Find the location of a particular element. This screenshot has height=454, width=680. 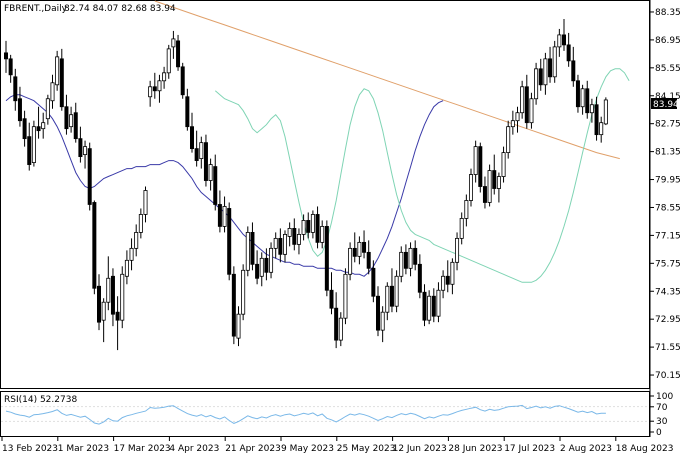

price-tick-label: 86.95 is located at coordinates (667, 41).